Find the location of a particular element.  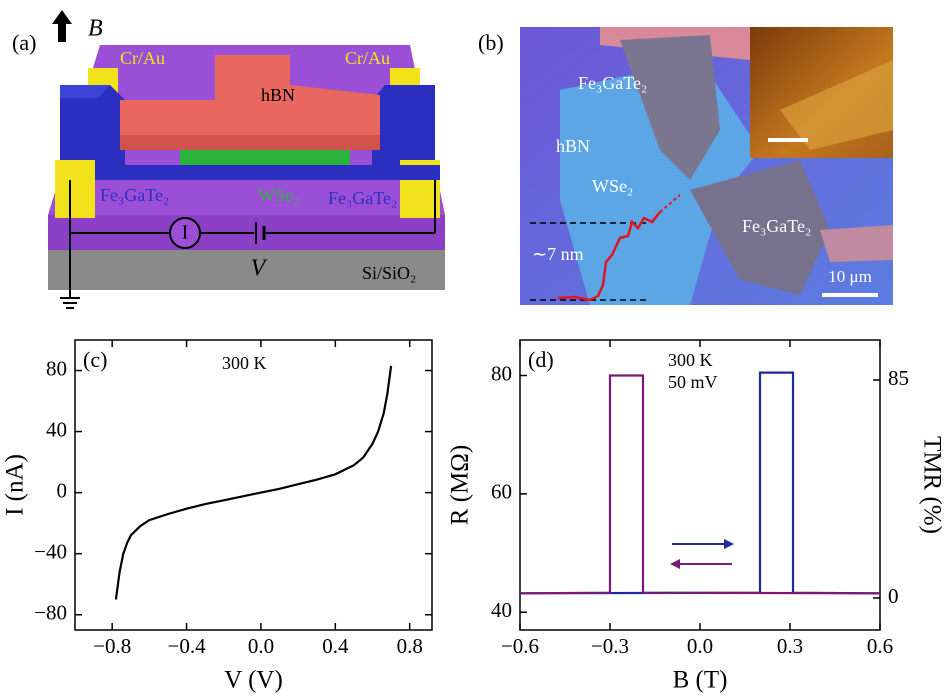

image-label: WSe₂ is located at coordinates (612, 186).